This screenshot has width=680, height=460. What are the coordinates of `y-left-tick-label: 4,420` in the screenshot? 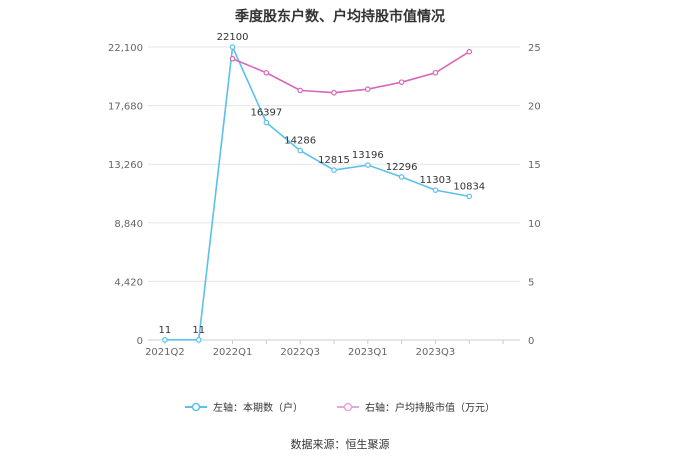 It's located at (128, 282).